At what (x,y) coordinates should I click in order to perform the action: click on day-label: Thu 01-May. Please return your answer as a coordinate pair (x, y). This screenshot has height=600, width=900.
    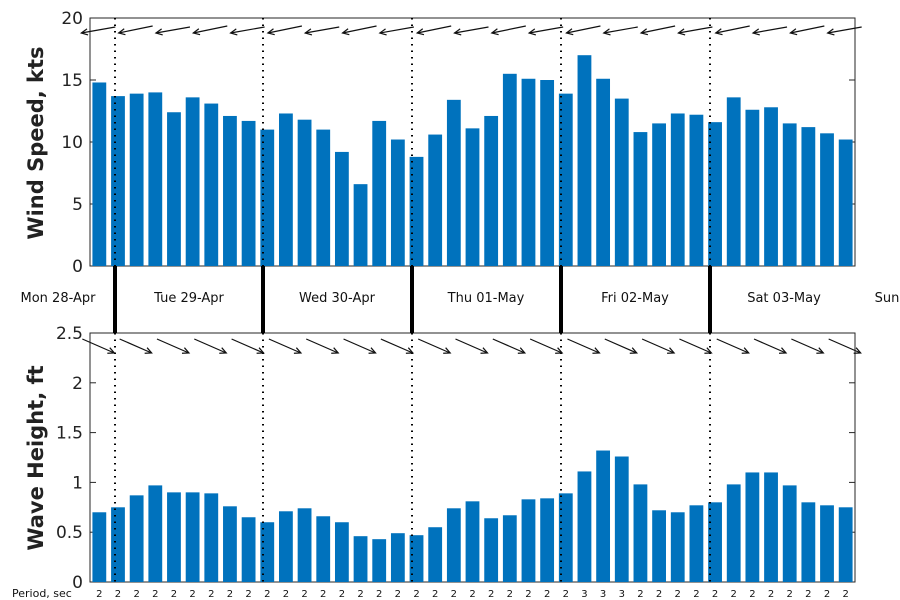
    Looking at the image, I should click on (486, 298).